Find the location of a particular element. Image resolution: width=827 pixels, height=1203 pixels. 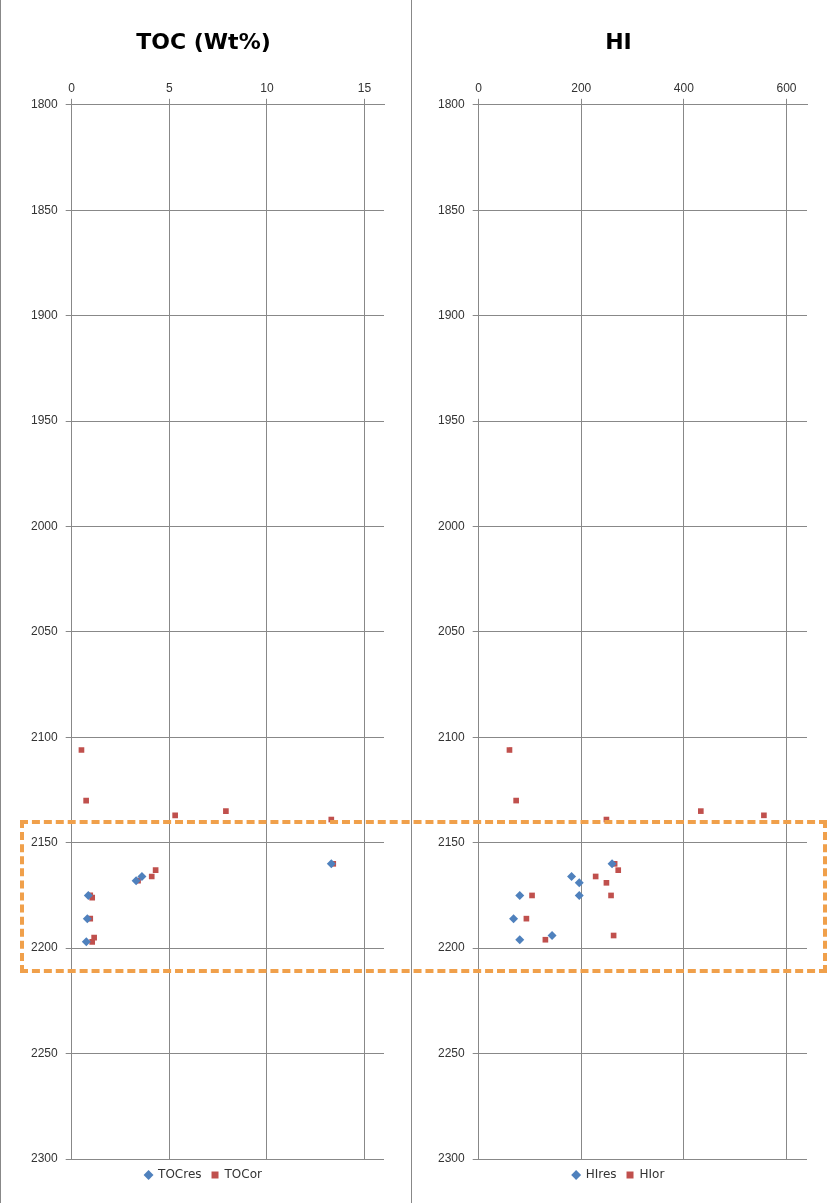

chart-title: TOC (Wt%) is located at coordinates (203, 41).